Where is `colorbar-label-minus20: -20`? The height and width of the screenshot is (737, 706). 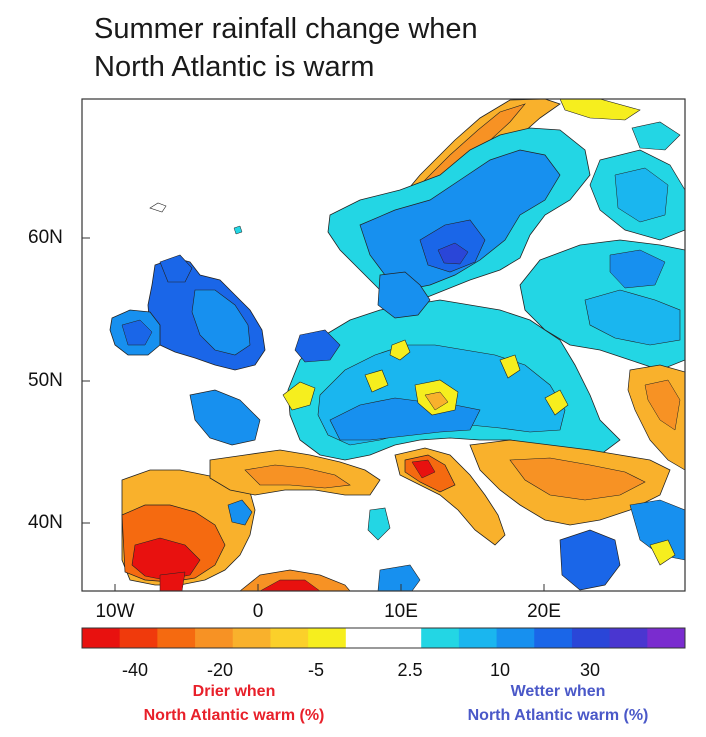 colorbar-label-minus20: -20 is located at coordinates (220, 670).